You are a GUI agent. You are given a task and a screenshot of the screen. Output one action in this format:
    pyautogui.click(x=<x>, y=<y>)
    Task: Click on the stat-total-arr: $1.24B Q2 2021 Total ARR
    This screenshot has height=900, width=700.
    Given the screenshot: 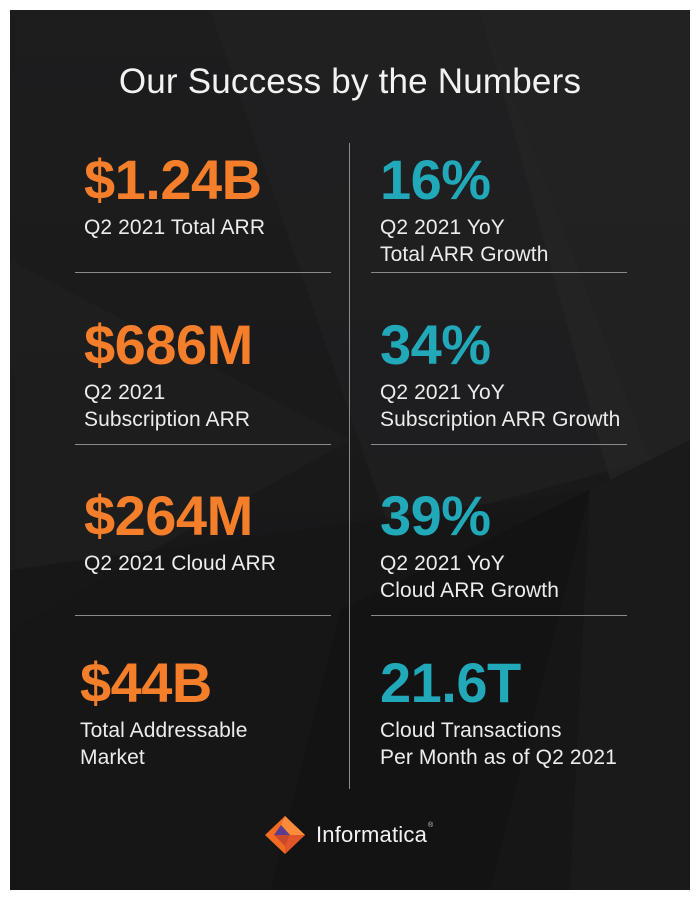 What is the action you would take?
    pyautogui.click(x=224, y=196)
    